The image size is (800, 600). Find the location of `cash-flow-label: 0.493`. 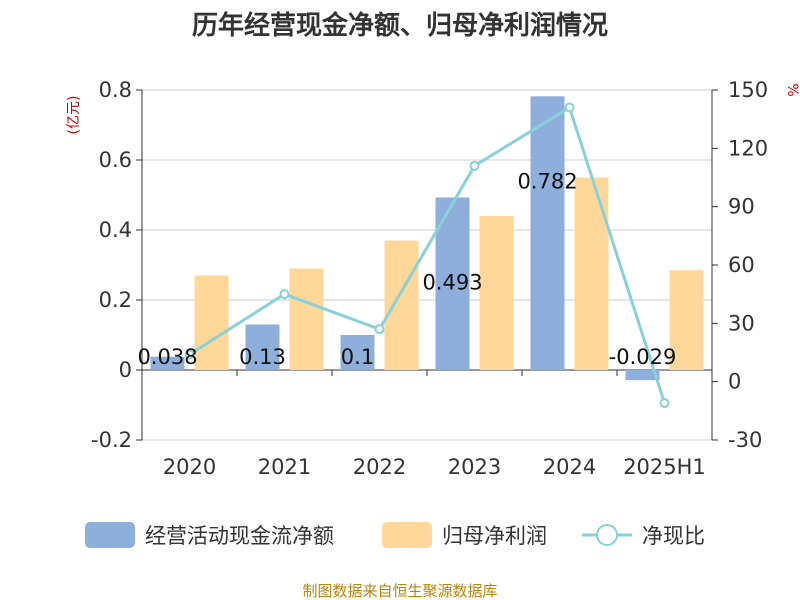

cash-flow-label: 0.493 is located at coordinates (452, 282).